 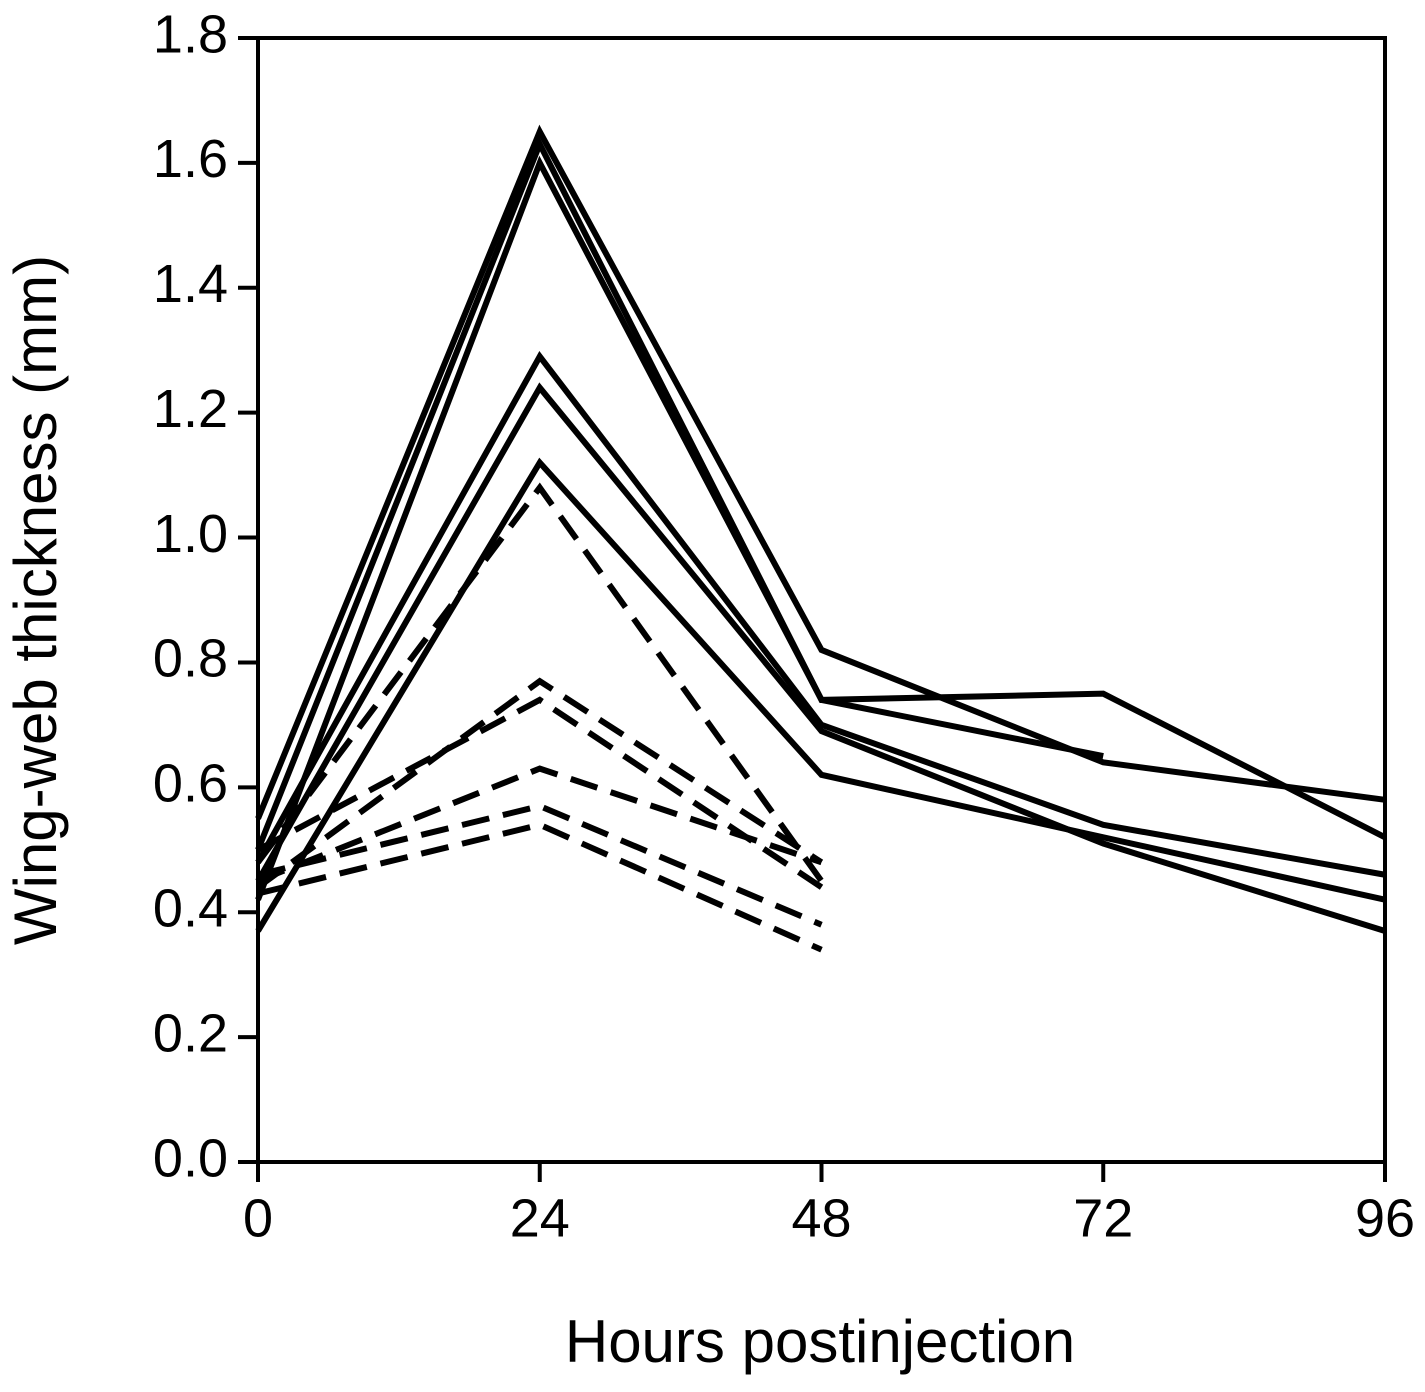 I want to click on x-tick-label: 72, so click(x=1103, y=1218).